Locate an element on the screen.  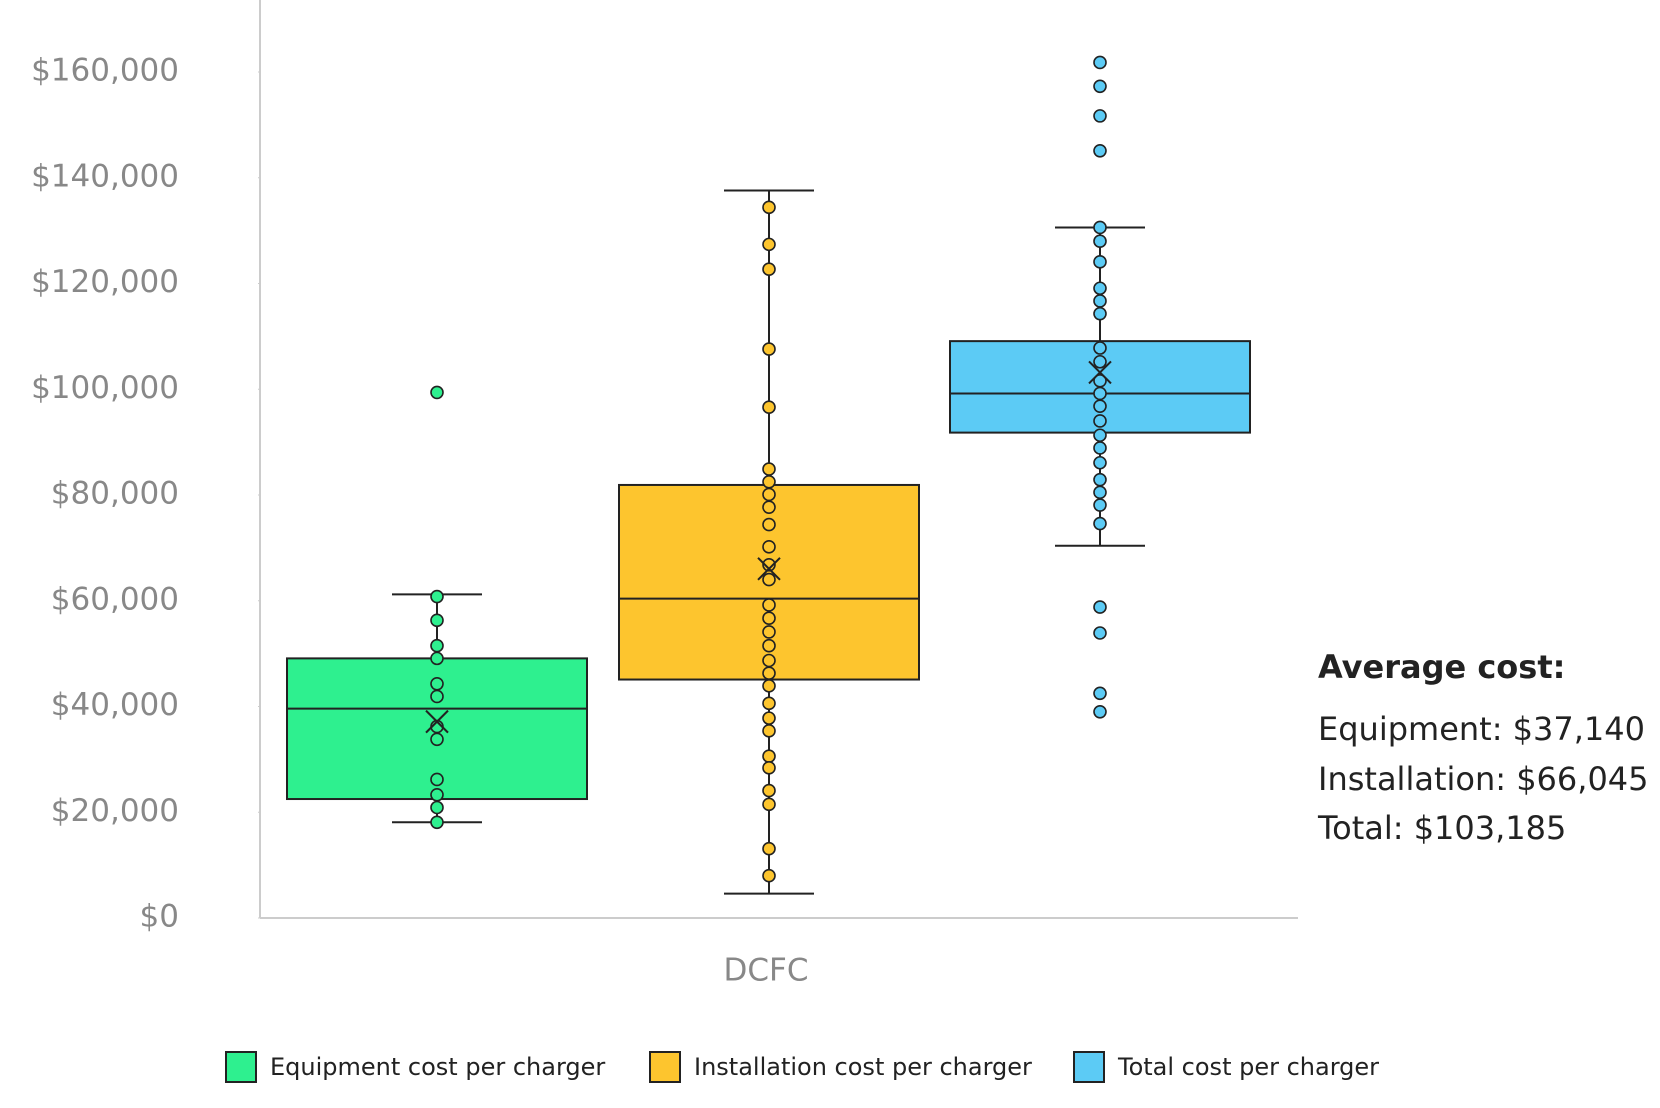
y-tick-label: $140,000 is located at coordinates (105, 176).